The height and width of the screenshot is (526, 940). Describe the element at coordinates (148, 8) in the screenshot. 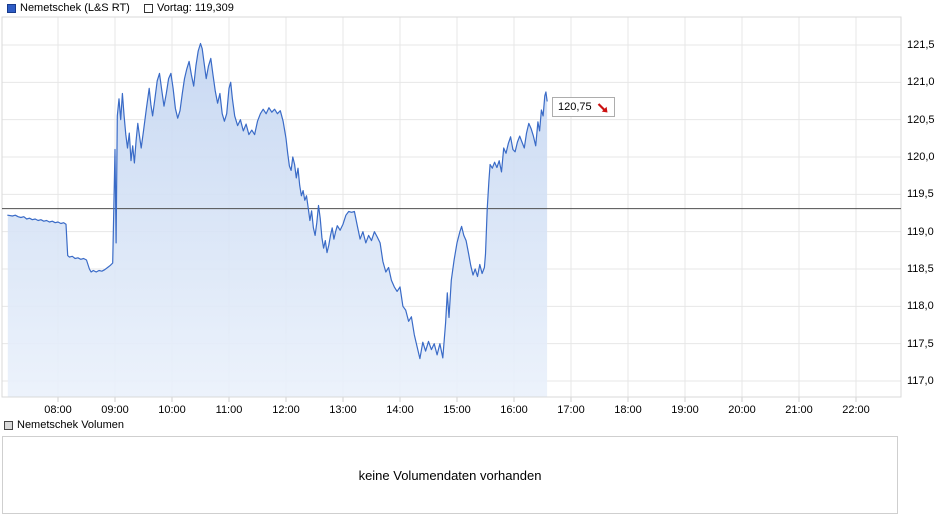

I see `vortag-legend-square` at that location.